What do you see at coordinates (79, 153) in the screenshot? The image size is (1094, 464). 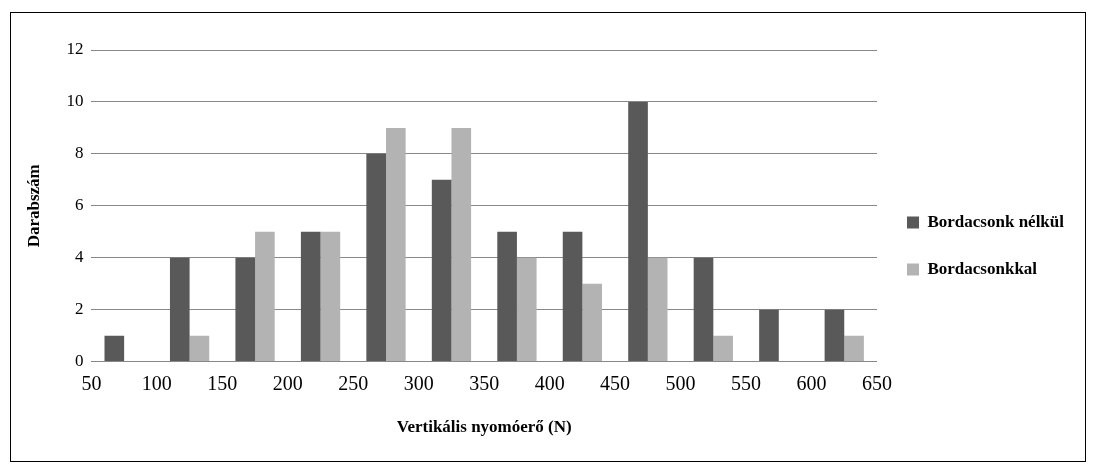 I see `y-tick-label: 8` at bounding box center [79, 153].